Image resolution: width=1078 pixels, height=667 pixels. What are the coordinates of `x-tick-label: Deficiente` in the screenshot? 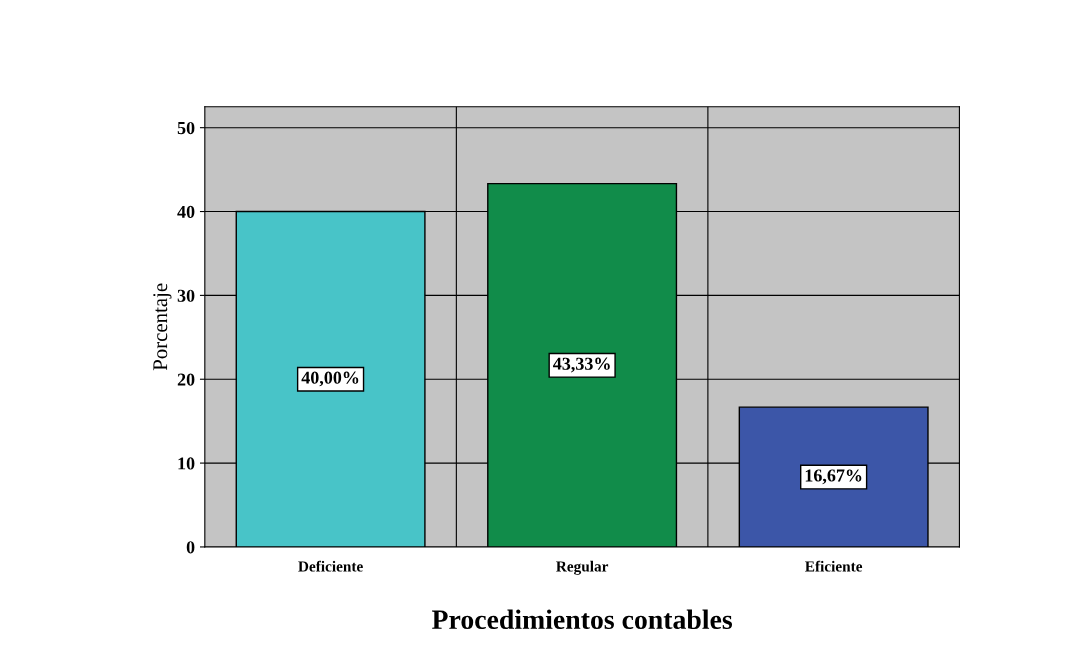 It's located at (330, 566).